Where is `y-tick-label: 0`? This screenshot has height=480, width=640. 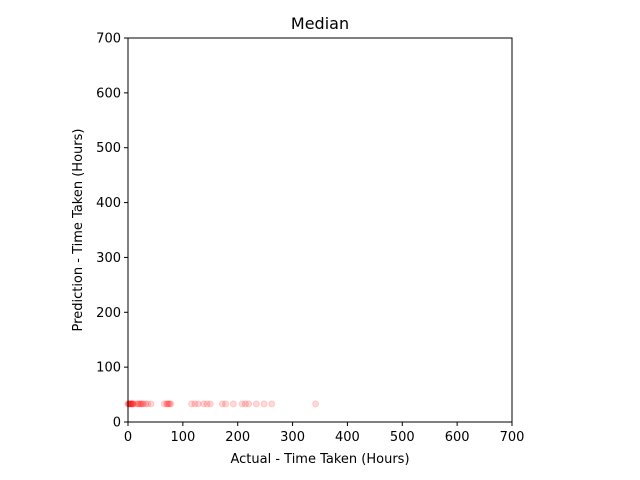
y-tick-label: 0 is located at coordinates (117, 423).